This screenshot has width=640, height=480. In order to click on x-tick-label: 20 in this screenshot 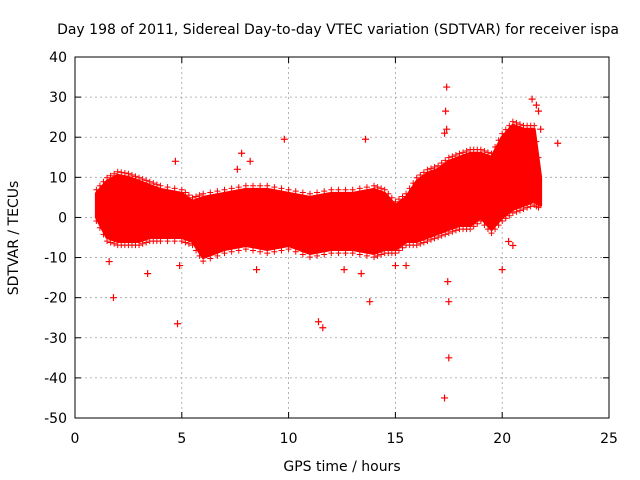, I will do `click(502, 439)`.